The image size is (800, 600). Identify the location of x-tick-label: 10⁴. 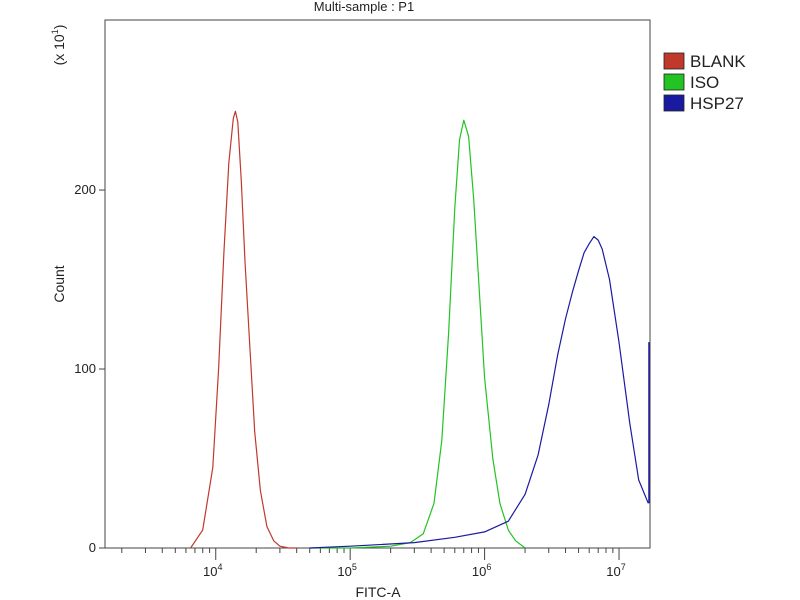
(212, 570).